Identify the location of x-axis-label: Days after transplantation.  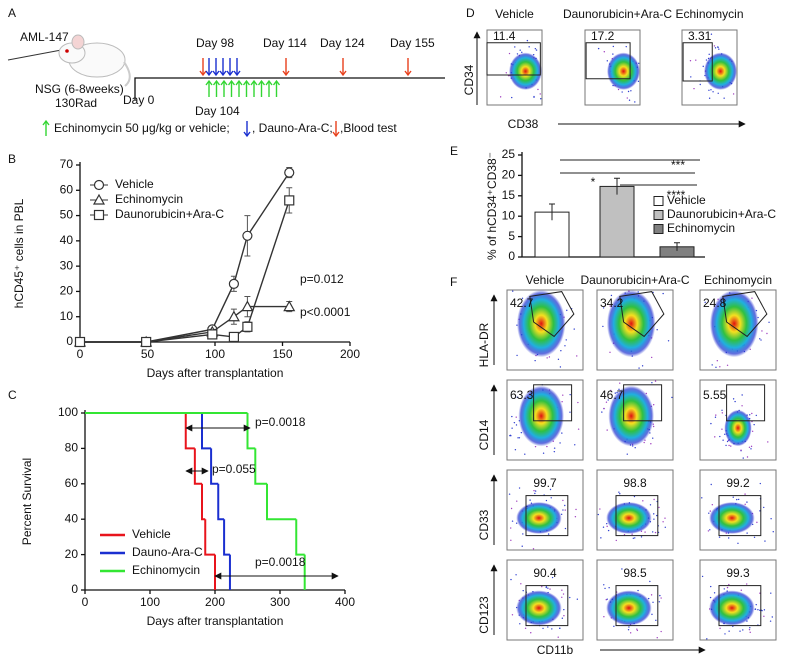
(215, 621).